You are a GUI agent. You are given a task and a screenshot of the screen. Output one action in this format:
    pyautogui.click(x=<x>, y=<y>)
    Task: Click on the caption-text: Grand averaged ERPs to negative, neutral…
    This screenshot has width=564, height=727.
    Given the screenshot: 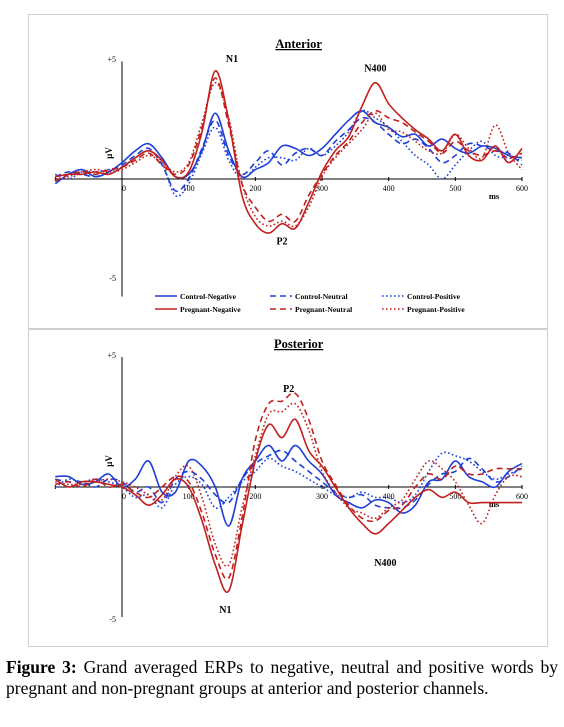 What is the action you would take?
    pyautogui.click(x=282, y=677)
    